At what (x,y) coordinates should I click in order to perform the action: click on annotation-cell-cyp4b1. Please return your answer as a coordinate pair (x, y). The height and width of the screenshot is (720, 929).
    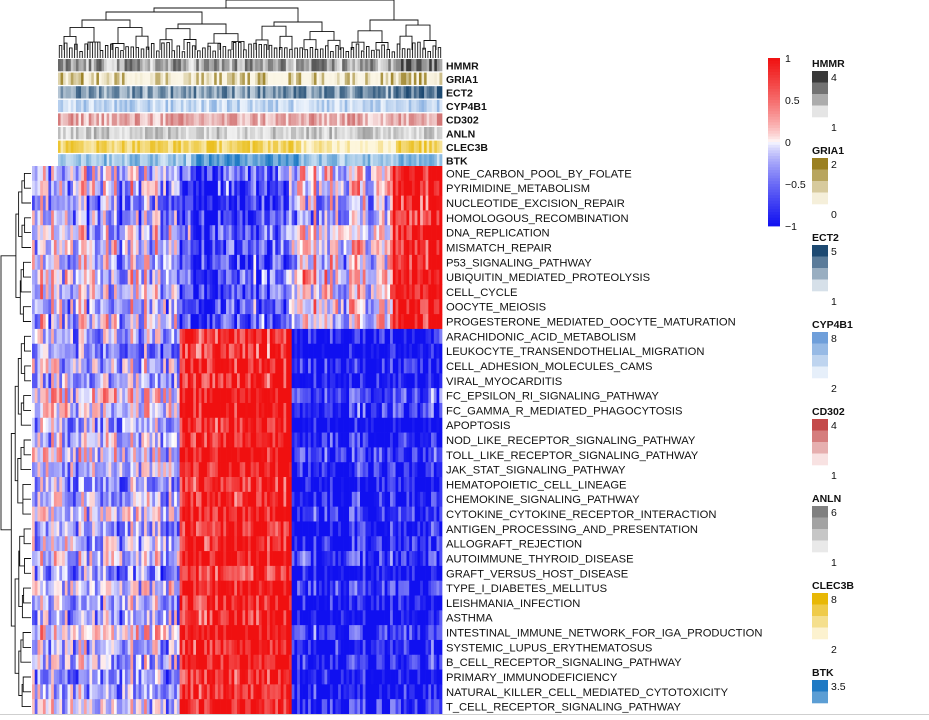
    Looking at the image, I should click on (310, 106).